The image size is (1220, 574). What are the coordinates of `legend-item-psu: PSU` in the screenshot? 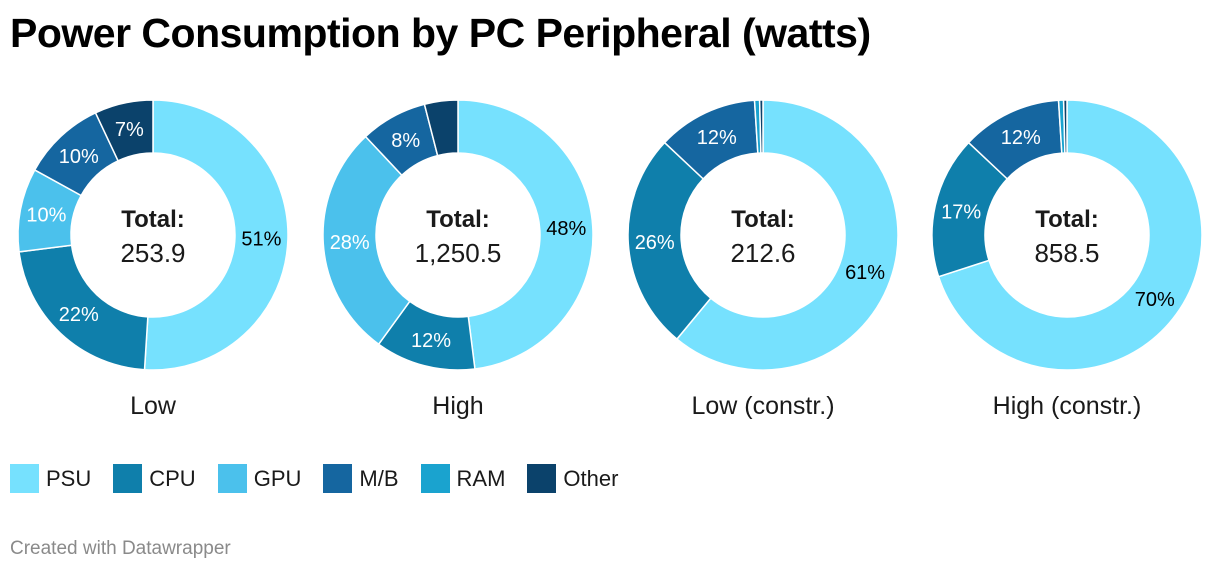 It's located at (50, 478).